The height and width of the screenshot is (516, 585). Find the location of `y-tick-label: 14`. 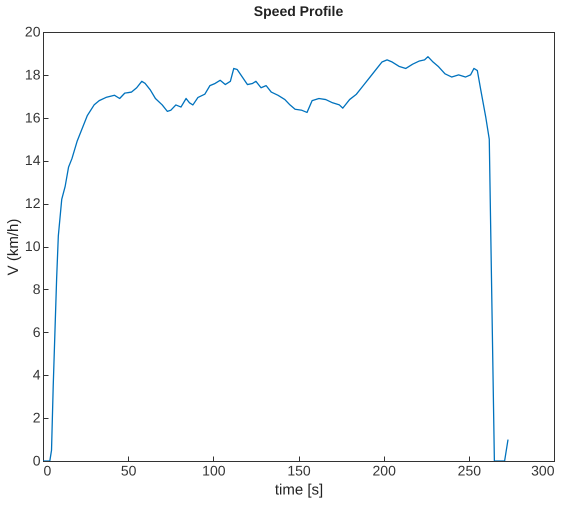

y-tick-label: 14 is located at coordinates (32, 160).